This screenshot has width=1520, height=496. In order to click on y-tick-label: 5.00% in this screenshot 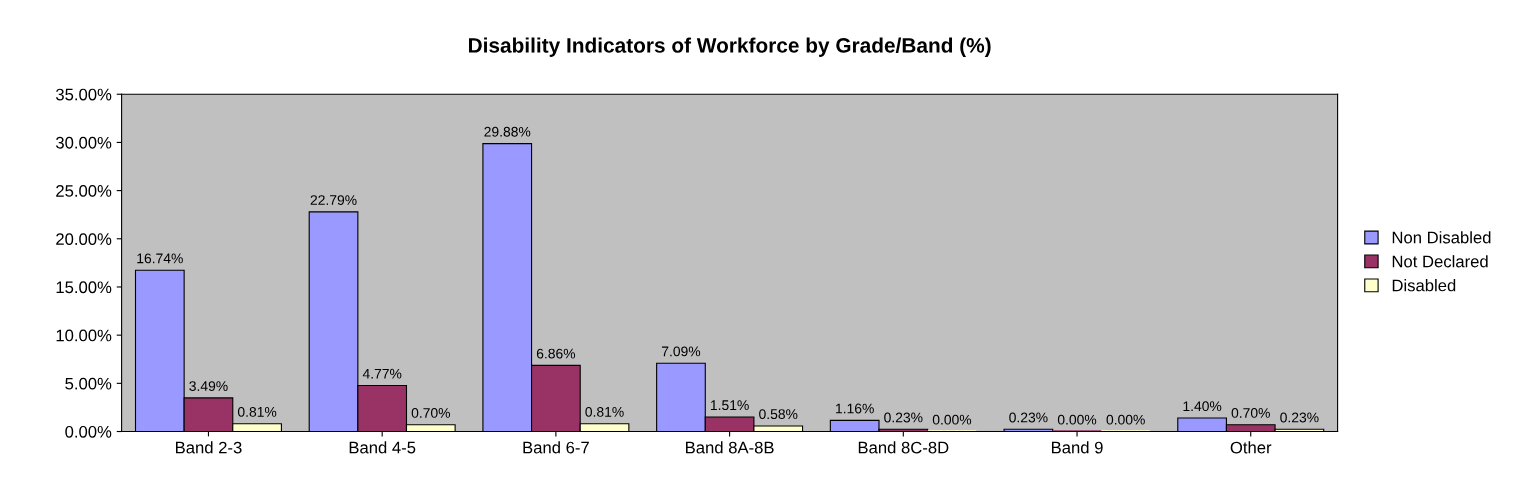, I will do `click(88, 383)`.